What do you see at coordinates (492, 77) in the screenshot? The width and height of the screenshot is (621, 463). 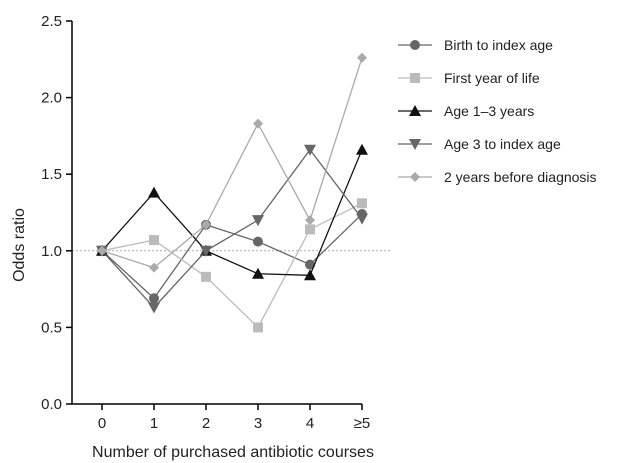 I see `legend-label: First year of life` at bounding box center [492, 77].